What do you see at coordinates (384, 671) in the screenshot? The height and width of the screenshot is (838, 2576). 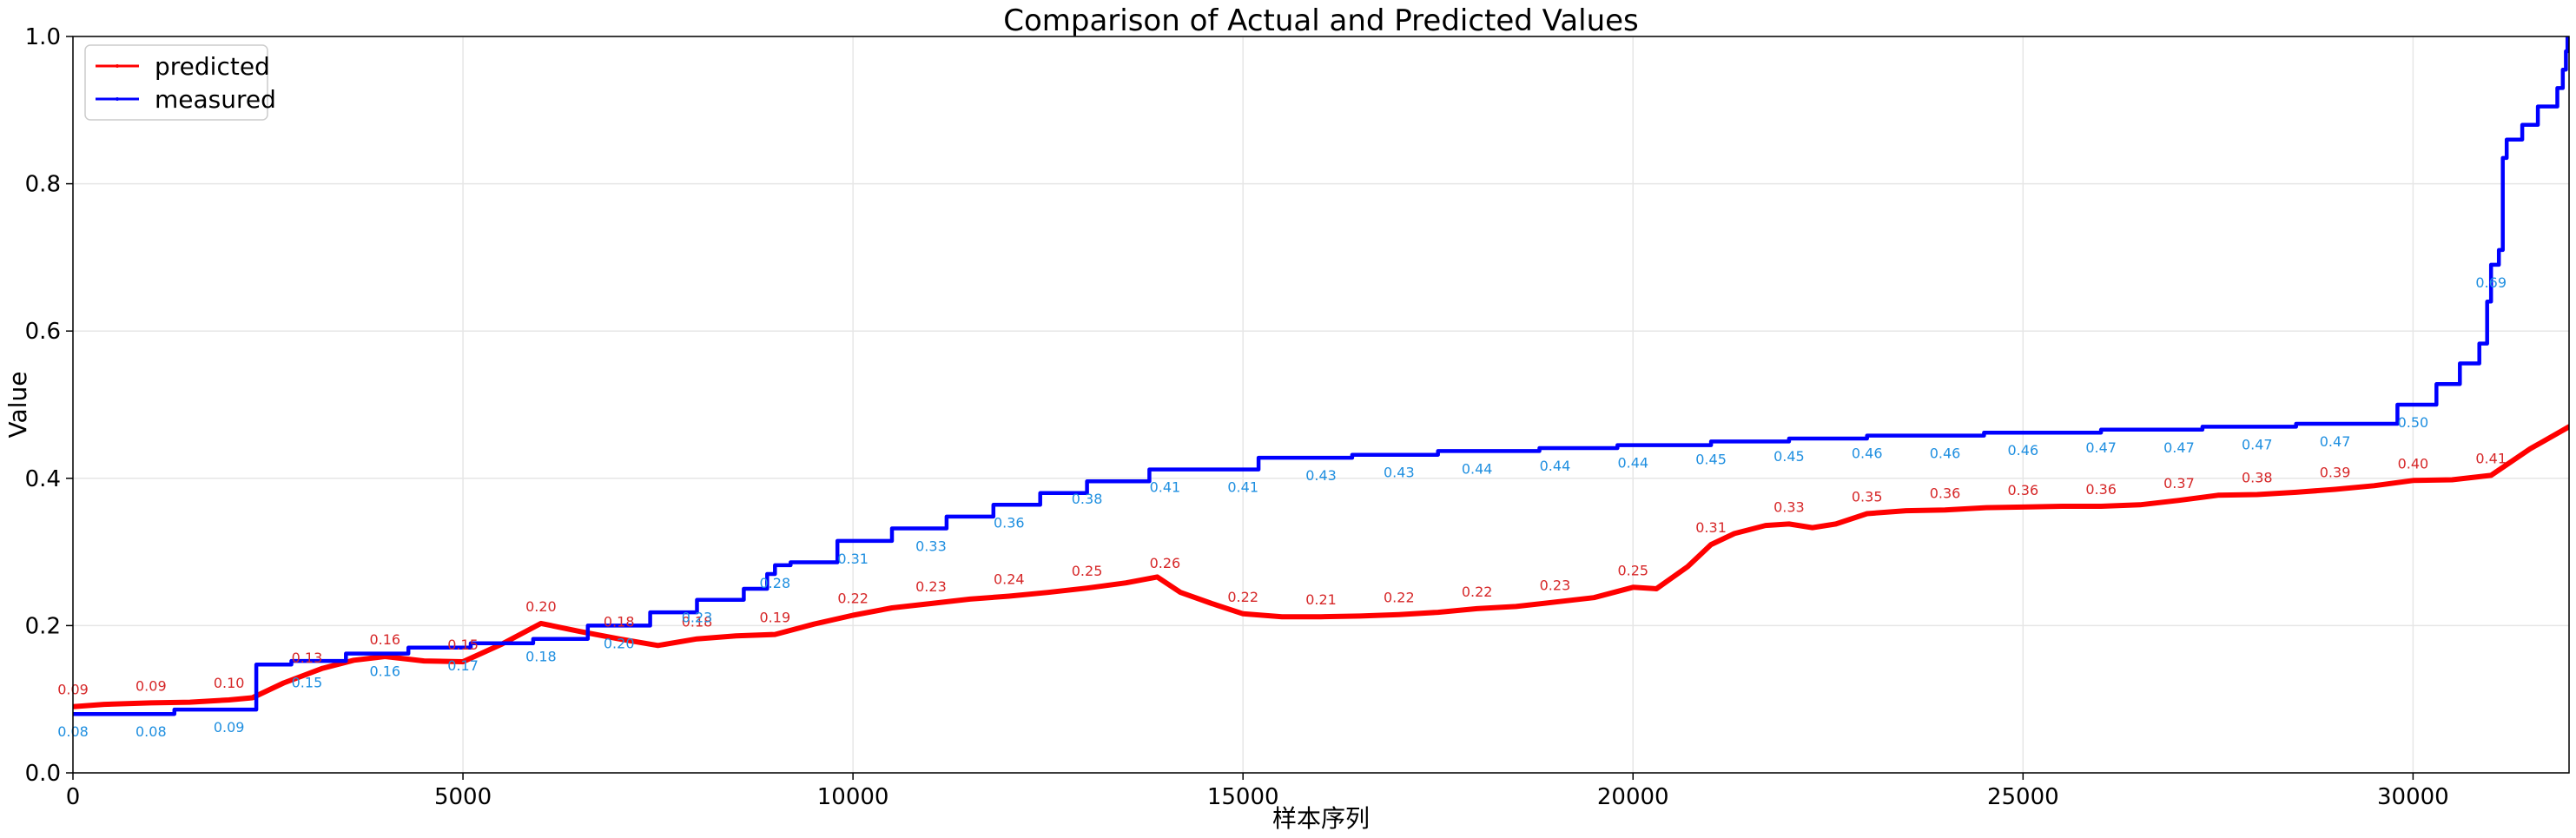 I see `data-label-measured: 0.16` at bounding box center [384, 671].